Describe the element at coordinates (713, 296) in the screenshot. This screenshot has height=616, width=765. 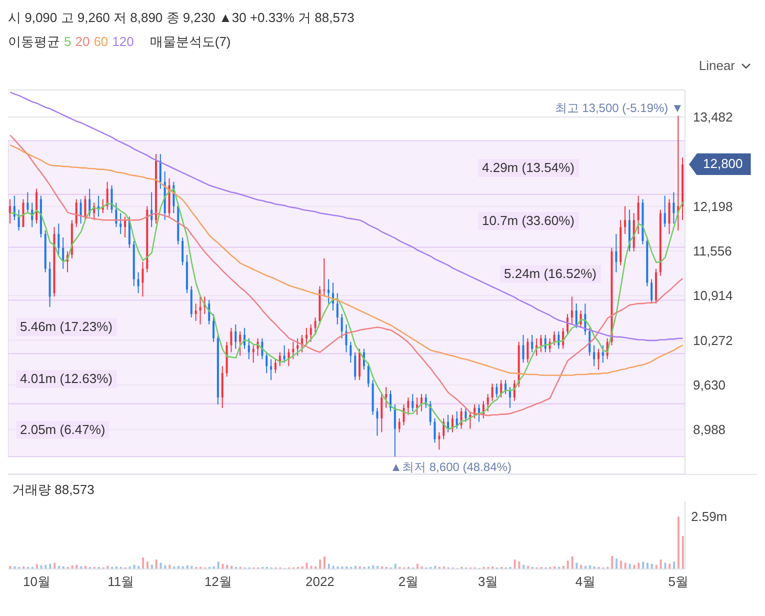
I see `y-tick-label: 10,914` at that location.